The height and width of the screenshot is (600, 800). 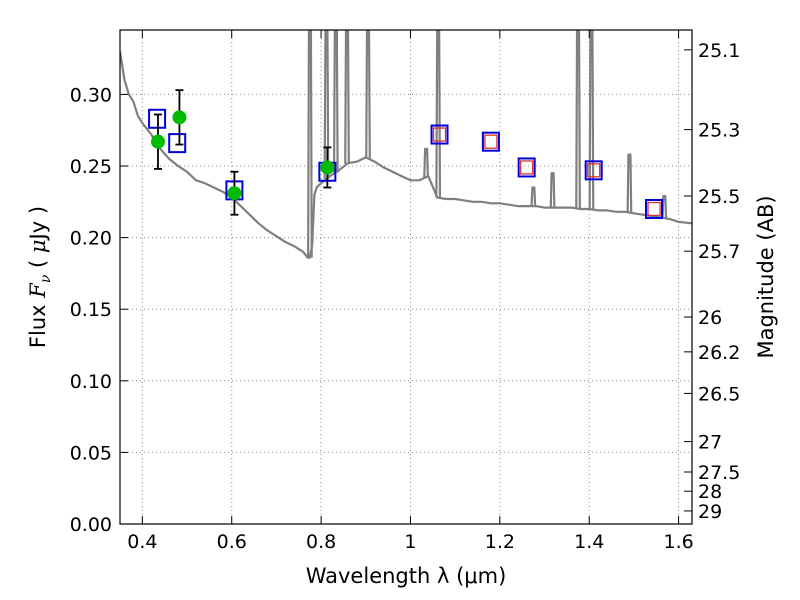 I want to click on mag-tick-label: 26.2, so click(x=719, y=353).